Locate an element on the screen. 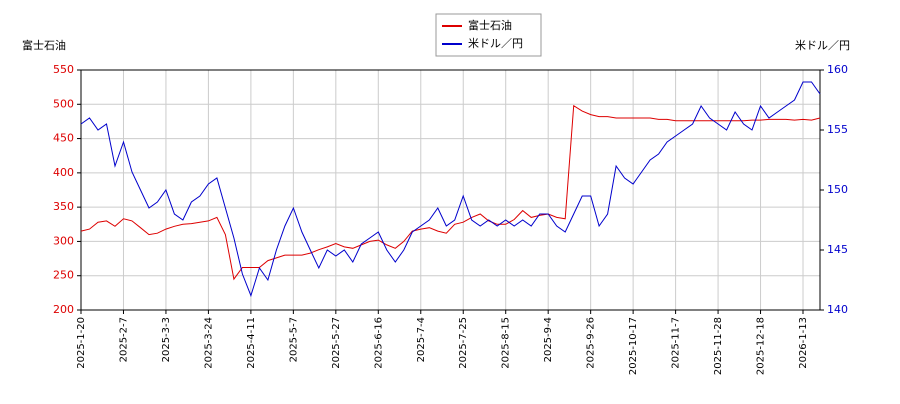 Image resolution: width=900 pixels, height=404 pixels. x-tick-label: 2025-5-7 is located at coordinates (293, 339).